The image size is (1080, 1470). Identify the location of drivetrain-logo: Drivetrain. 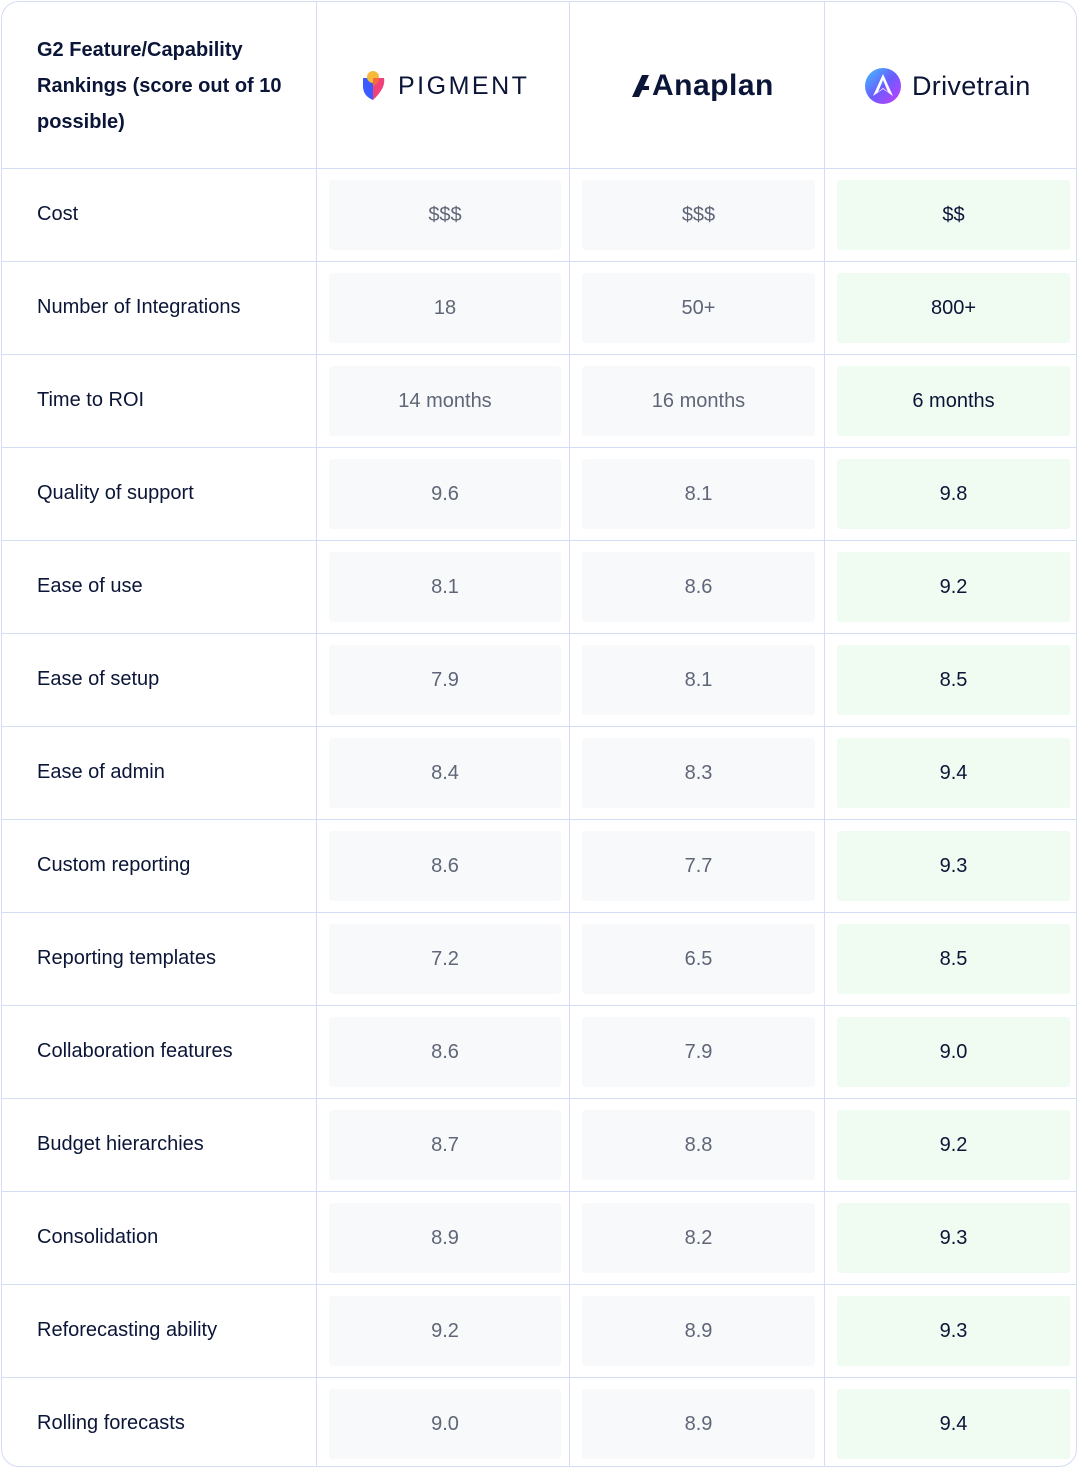
(947, 86).